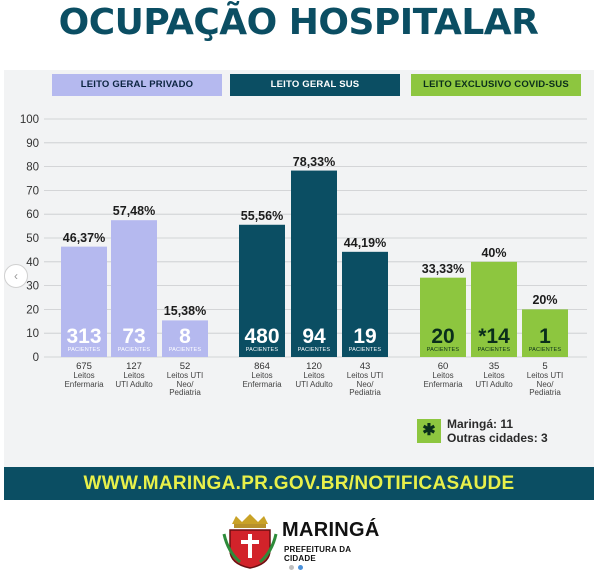  I want to click on note-outras-cidades: Outras cidades: 3, so click(497, 438).